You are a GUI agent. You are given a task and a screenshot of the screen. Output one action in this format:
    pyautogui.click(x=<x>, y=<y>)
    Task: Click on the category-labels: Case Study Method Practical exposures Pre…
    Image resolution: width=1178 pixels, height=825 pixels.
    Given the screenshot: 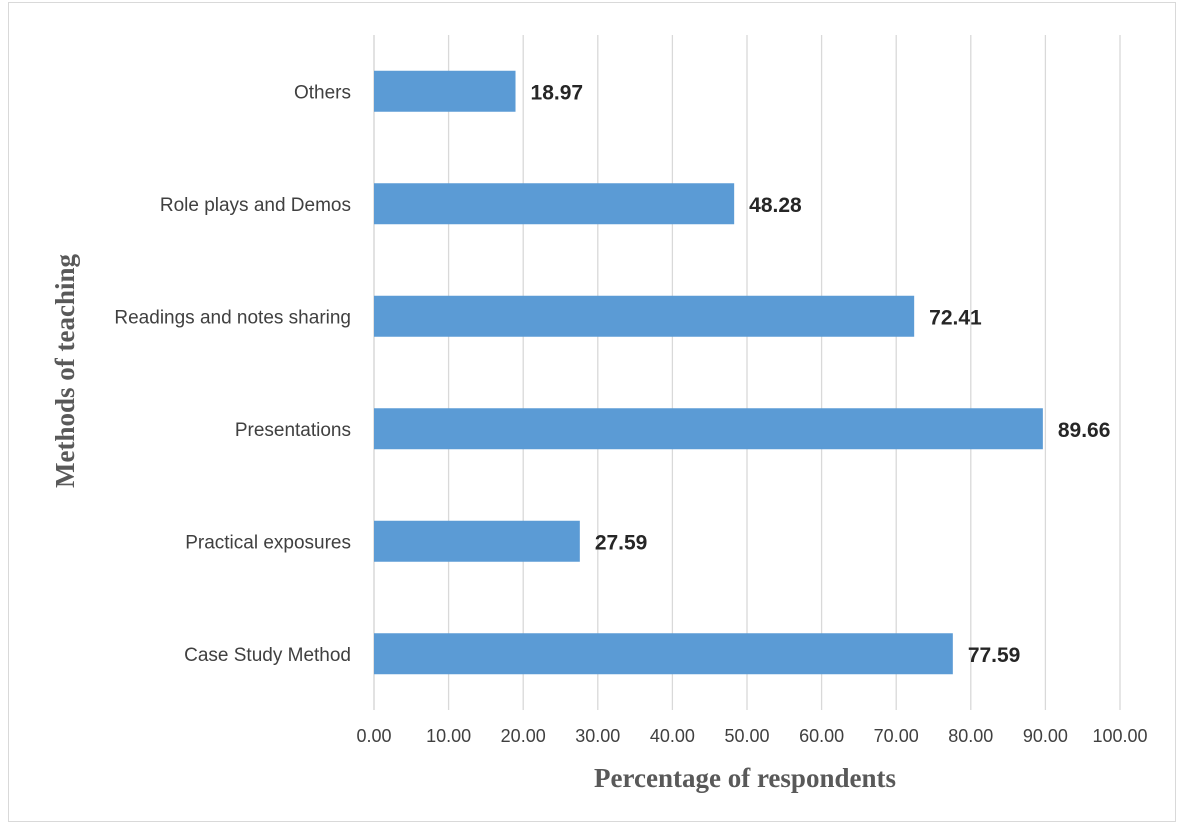 What is the action you would take?
    pyautogui.click(x=232, y=374)
    